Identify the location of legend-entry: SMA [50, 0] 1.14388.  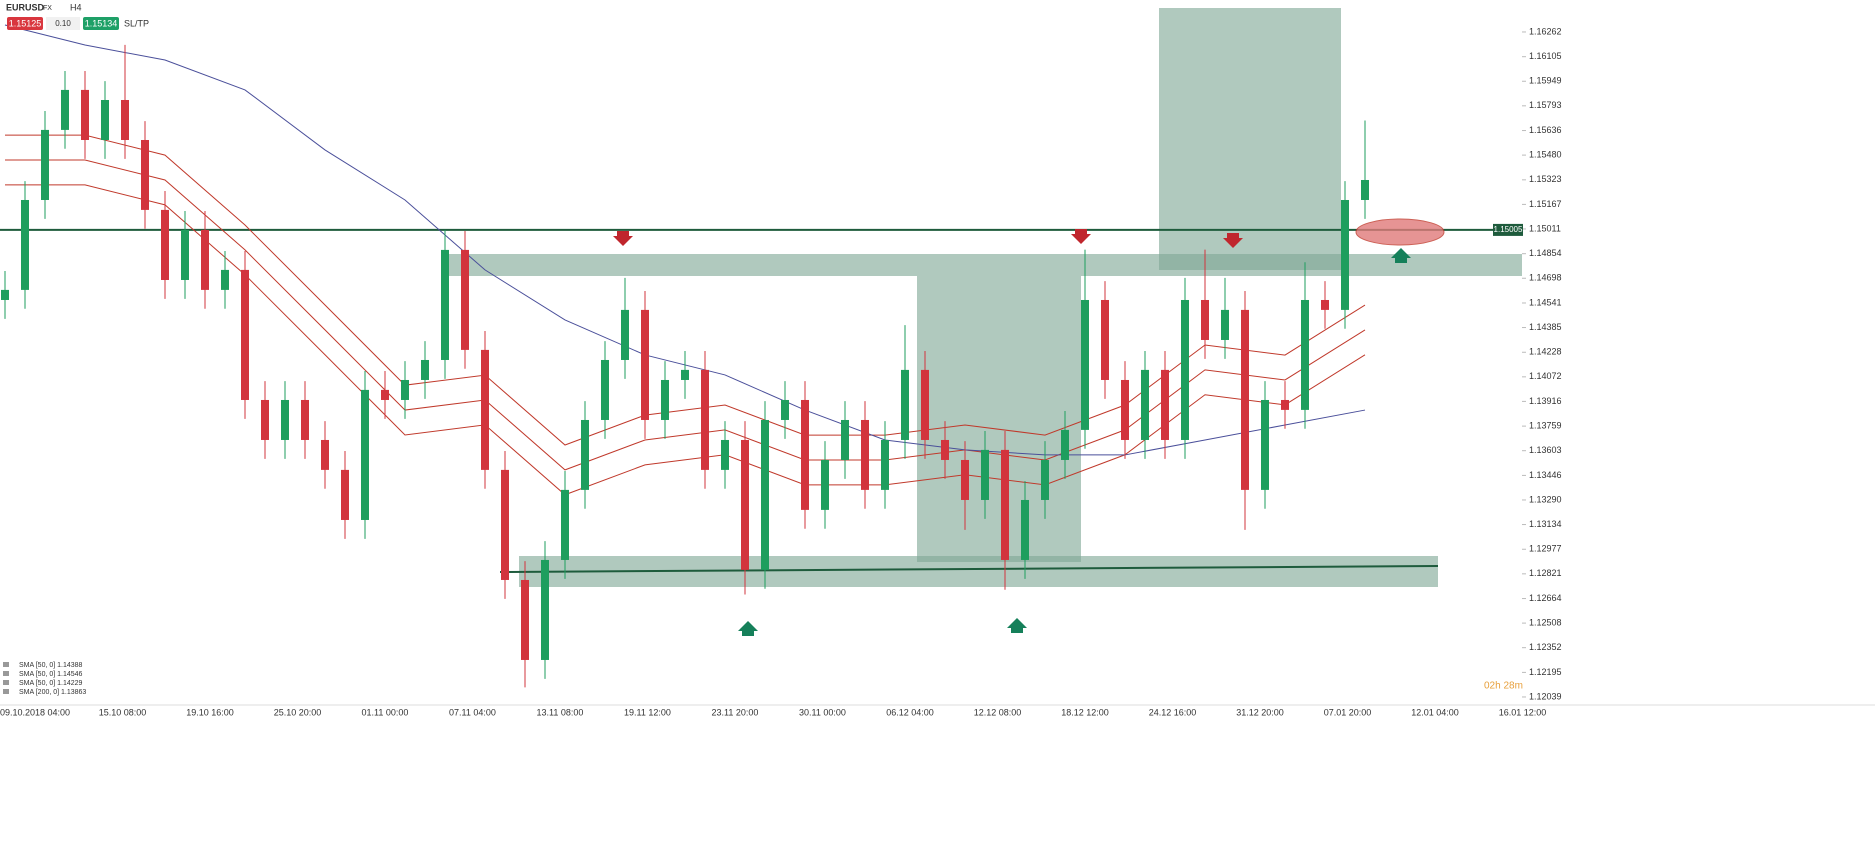
(51, 665).